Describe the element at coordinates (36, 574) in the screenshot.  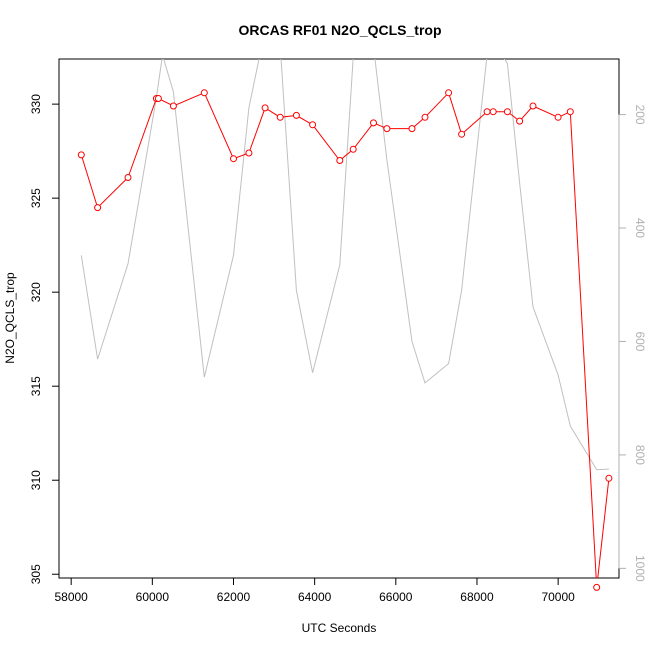
I see `y-tick-label: 305` at that location.